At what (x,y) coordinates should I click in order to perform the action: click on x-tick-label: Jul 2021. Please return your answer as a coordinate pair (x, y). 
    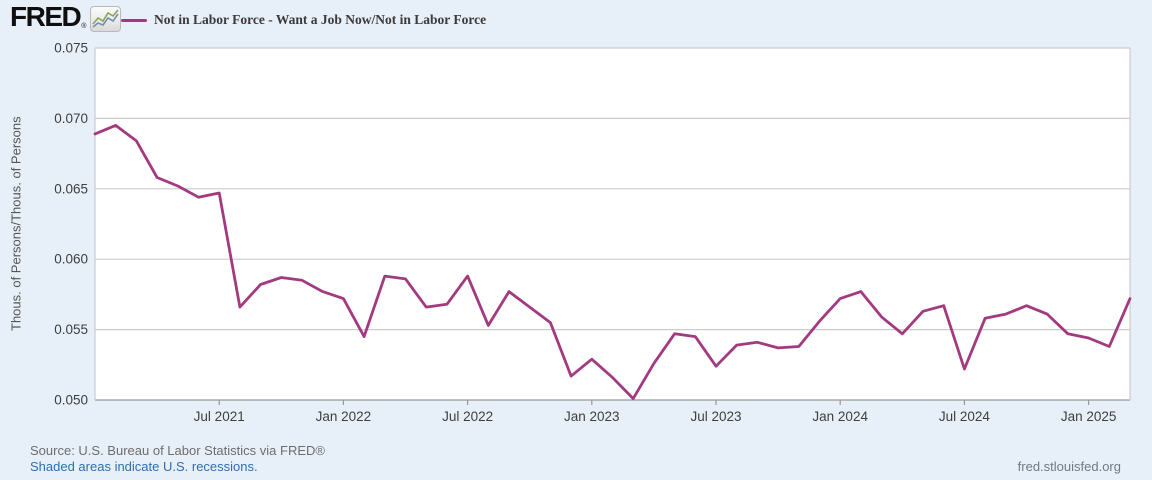
    Looking at the image, I should click on (219, 416).